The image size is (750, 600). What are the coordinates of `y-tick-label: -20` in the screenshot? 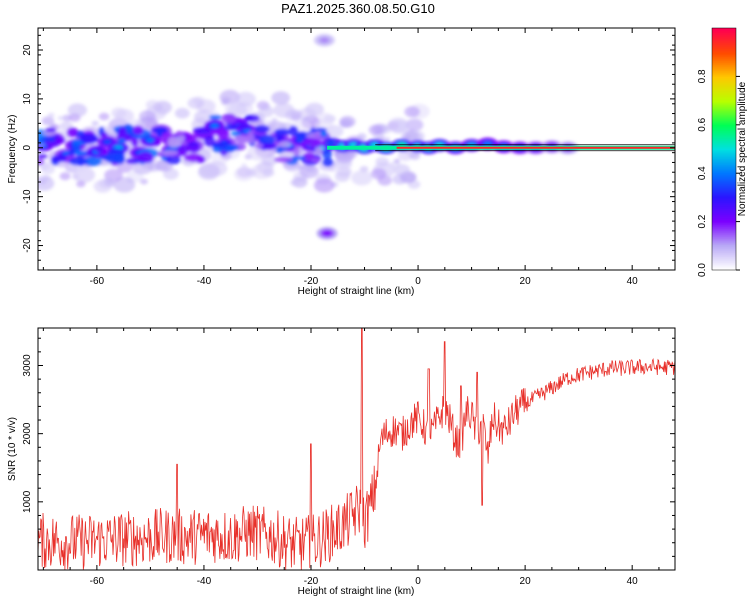 It's located at (27, 245).